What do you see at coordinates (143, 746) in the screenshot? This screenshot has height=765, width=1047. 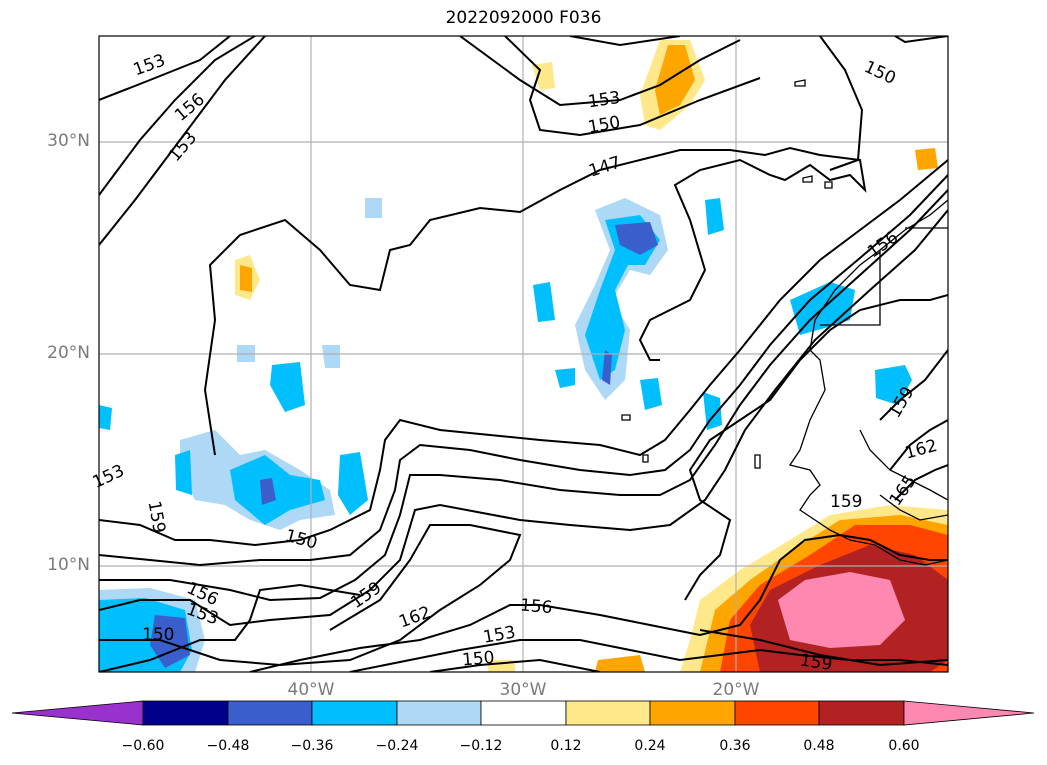 I see `colorbar-tick: −0.60` at bounding box center [143, 746].